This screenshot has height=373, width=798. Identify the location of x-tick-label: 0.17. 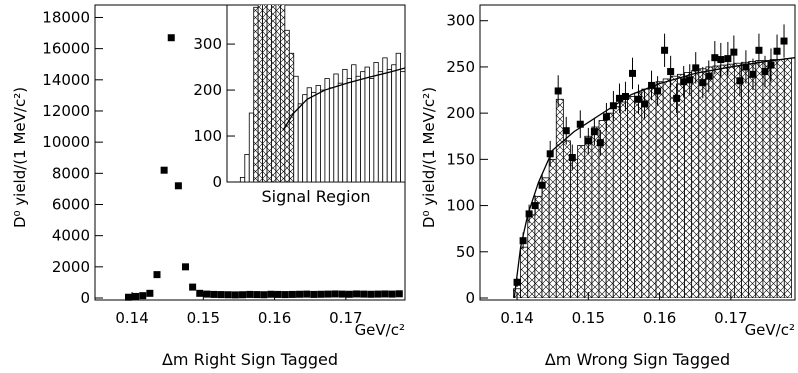
(730, 318).